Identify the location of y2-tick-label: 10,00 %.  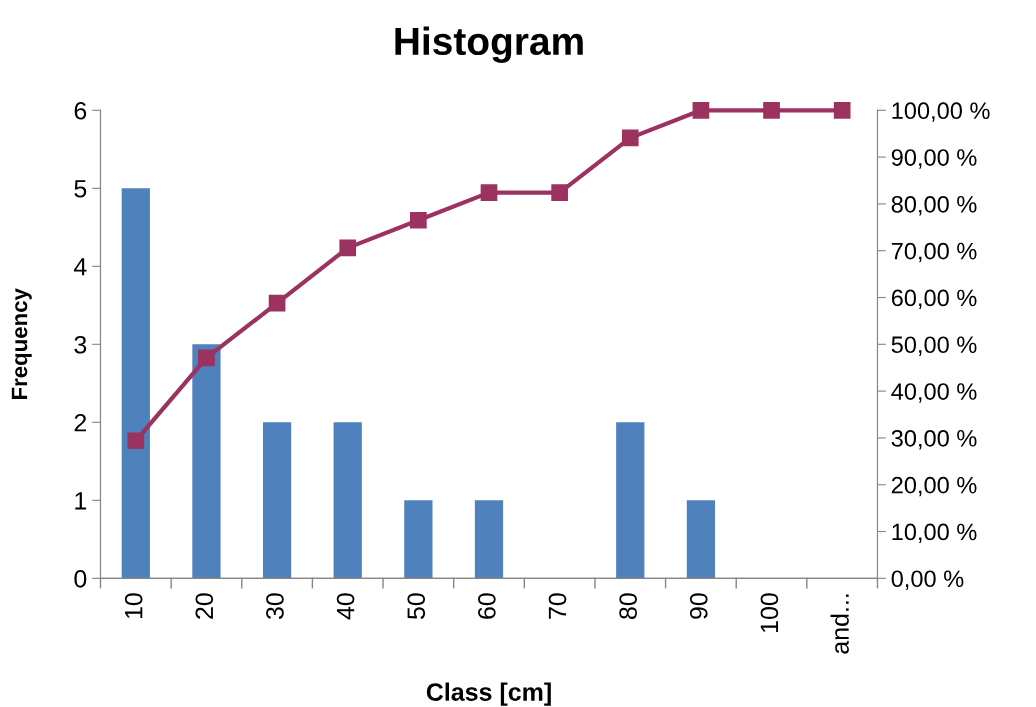
(934, 533).